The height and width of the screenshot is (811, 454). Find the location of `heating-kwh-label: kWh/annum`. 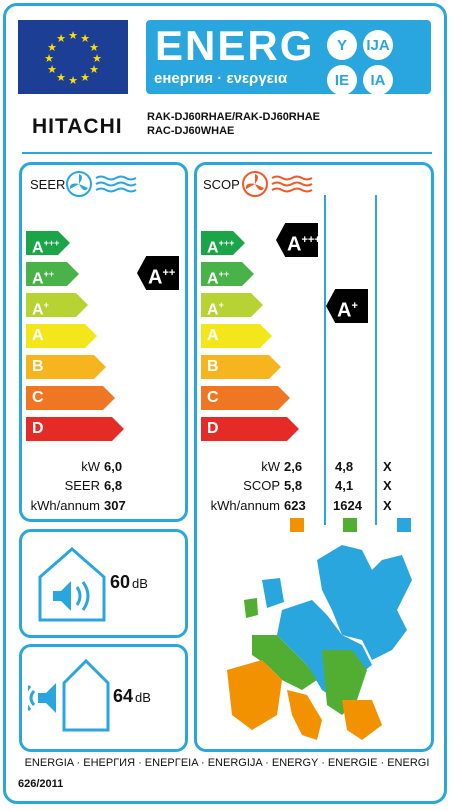

heating-kwh-label: kWh/annum is located at coordinates (245, 505).